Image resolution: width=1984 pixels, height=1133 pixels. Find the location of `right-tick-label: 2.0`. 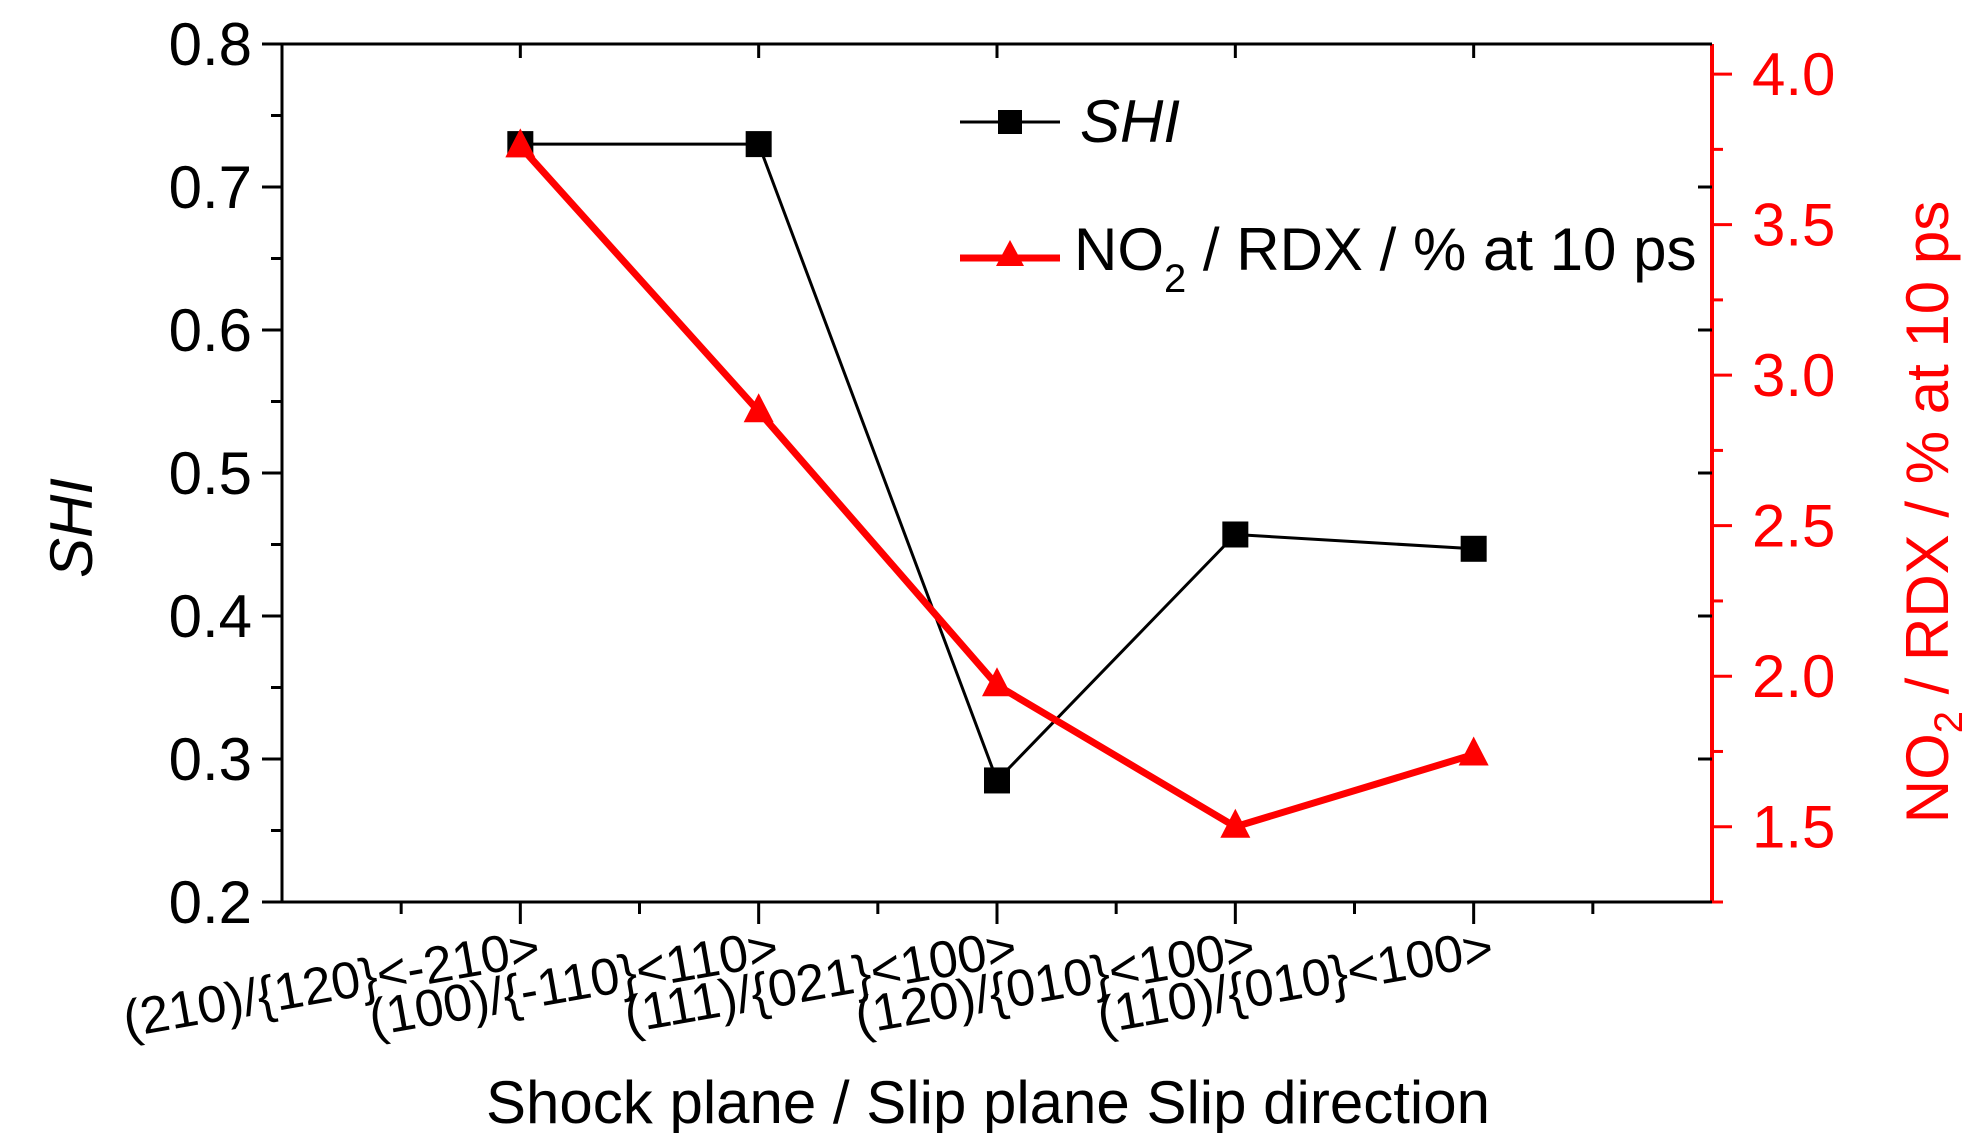

right-tick-label: 2.0 is located at coordinates (1793, 676).